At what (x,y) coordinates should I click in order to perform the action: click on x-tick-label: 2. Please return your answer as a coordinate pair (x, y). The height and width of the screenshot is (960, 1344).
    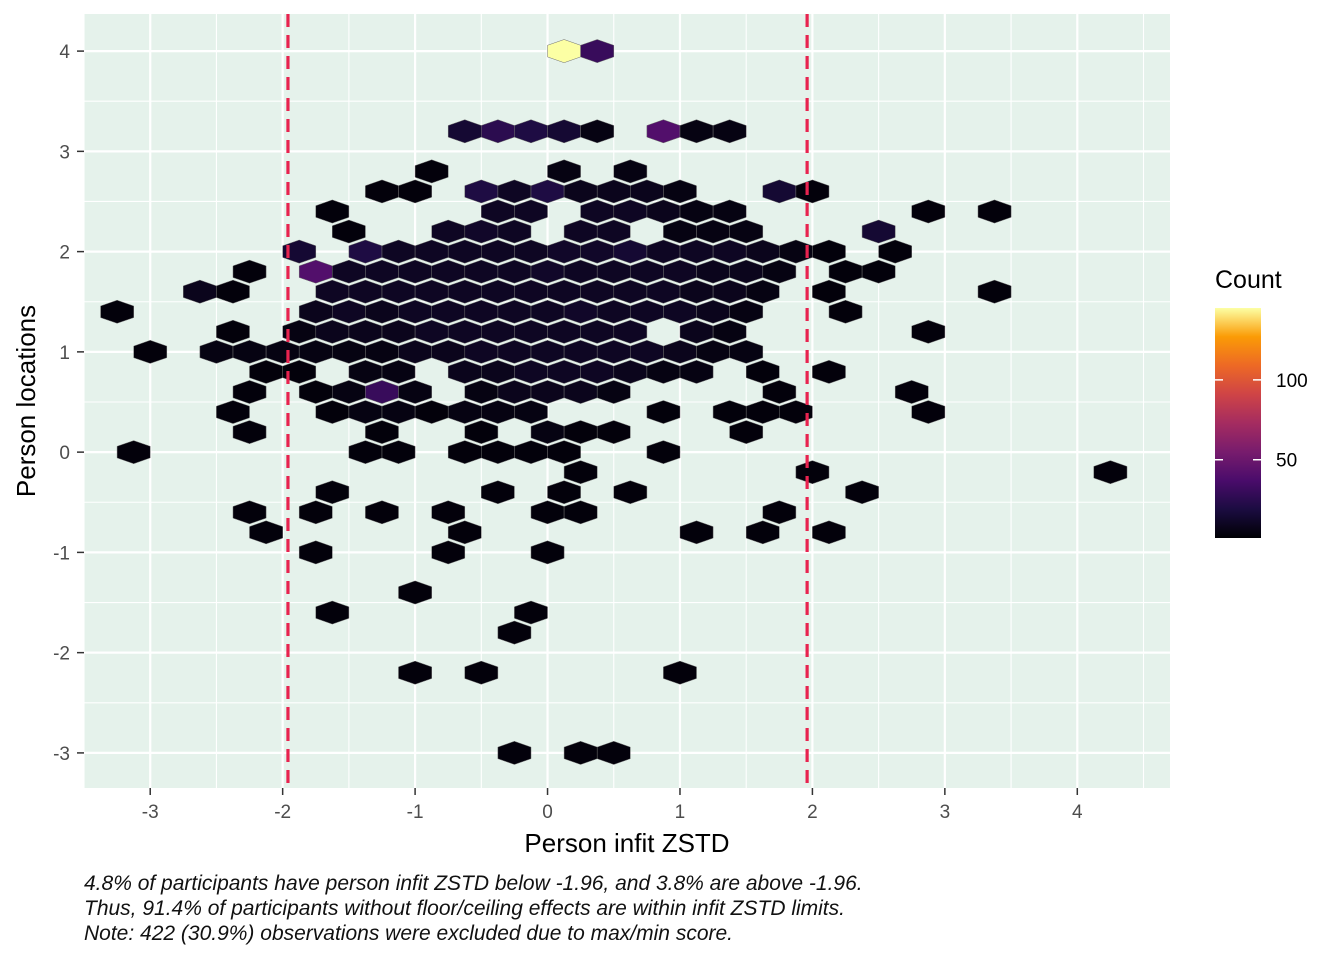
    Looking at the image, I should click on (812, 812).